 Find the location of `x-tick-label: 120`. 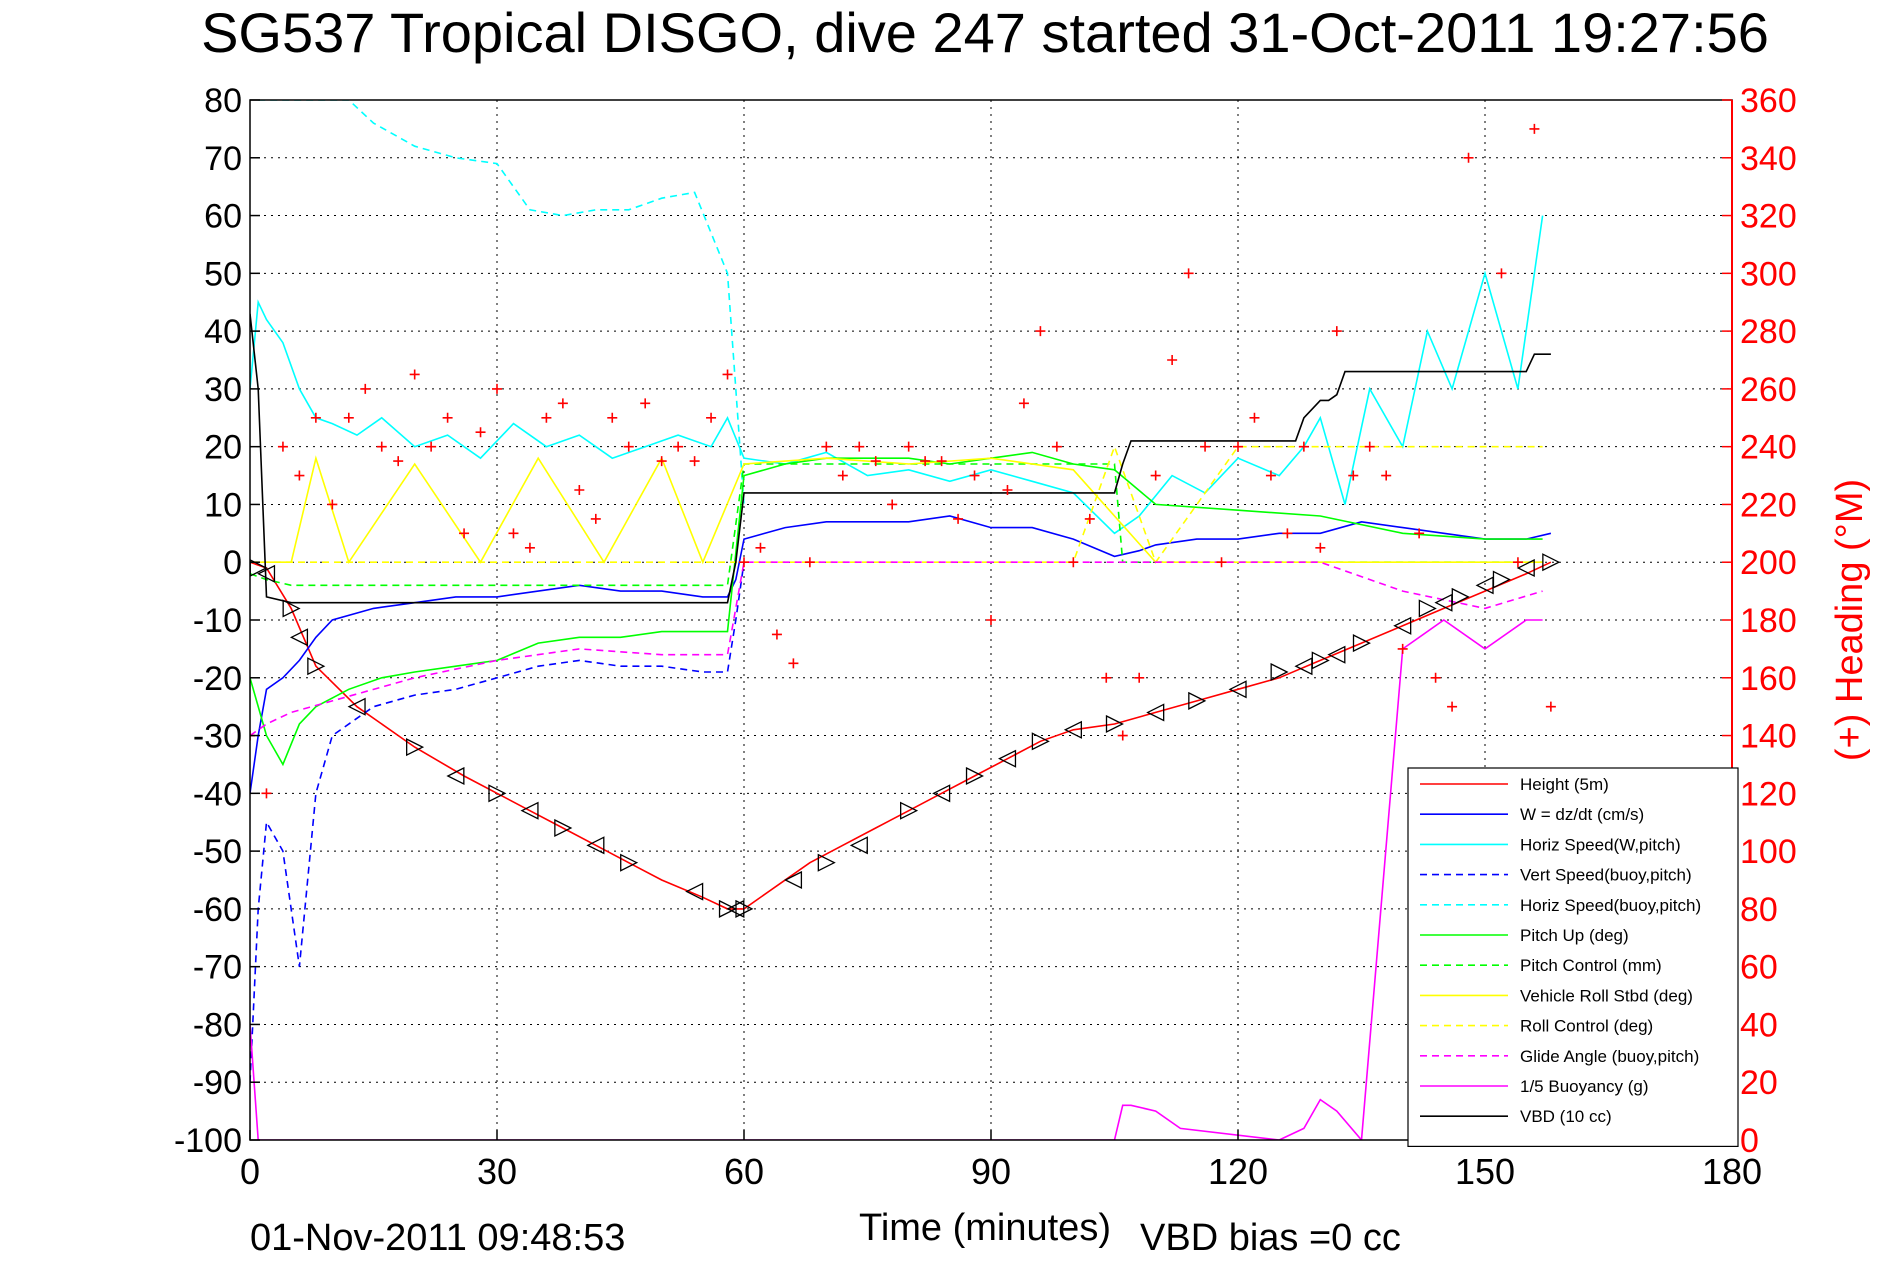

x-tick-label: 120 is located at coordinates (1238, 1171).